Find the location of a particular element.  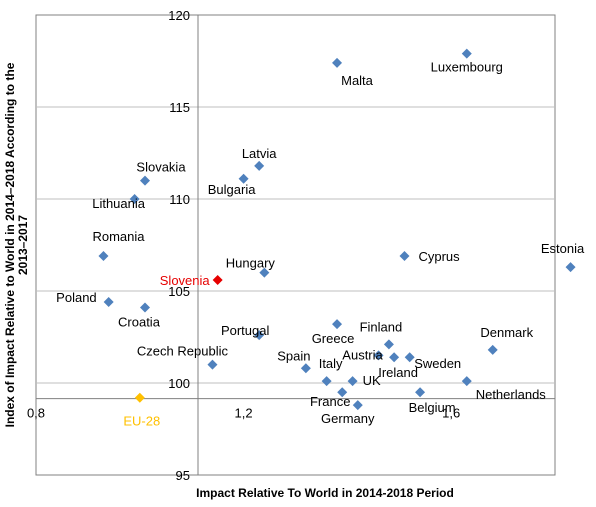

point-slovenia is located at coordinates (217, 279).